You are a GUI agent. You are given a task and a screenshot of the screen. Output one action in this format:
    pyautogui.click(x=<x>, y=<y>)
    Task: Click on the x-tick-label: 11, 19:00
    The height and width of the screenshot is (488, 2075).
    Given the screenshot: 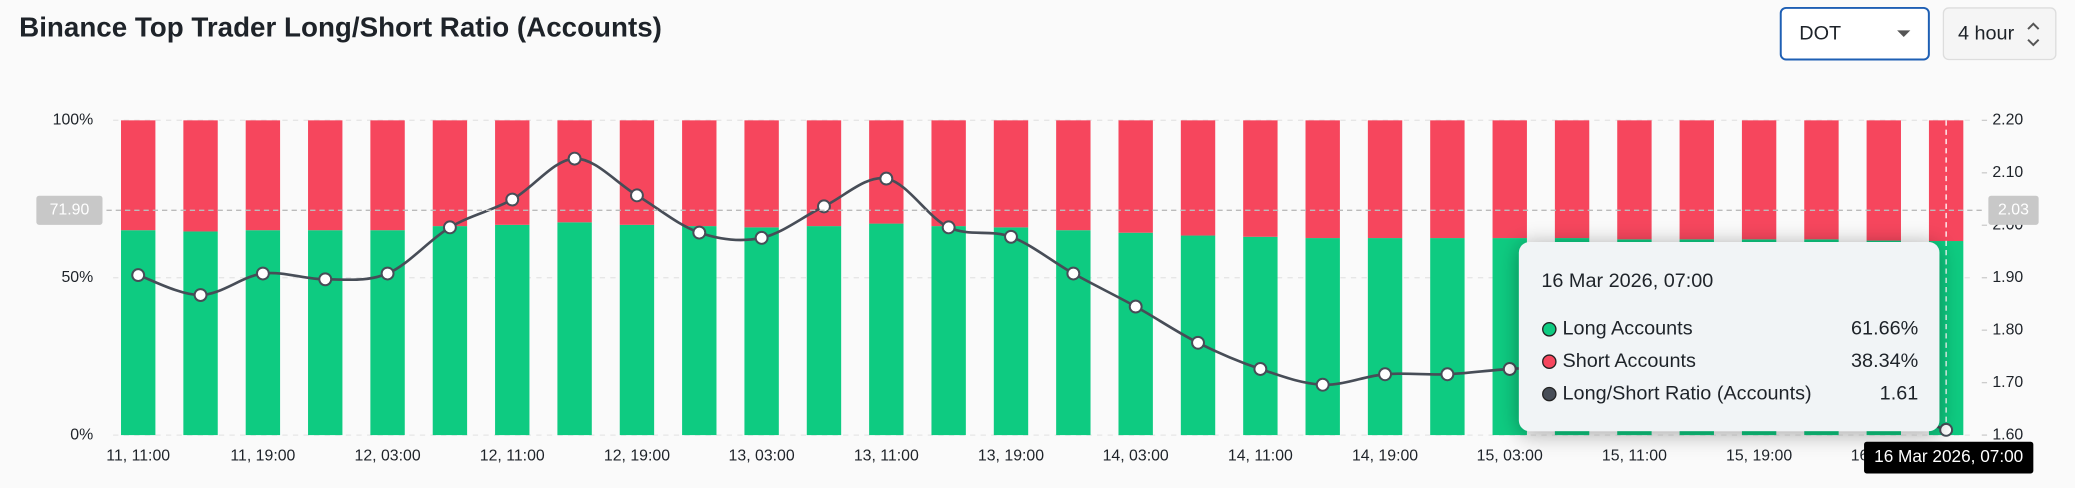 What is the action you would take?
    pyautogui.click(x=262, y=455)
    